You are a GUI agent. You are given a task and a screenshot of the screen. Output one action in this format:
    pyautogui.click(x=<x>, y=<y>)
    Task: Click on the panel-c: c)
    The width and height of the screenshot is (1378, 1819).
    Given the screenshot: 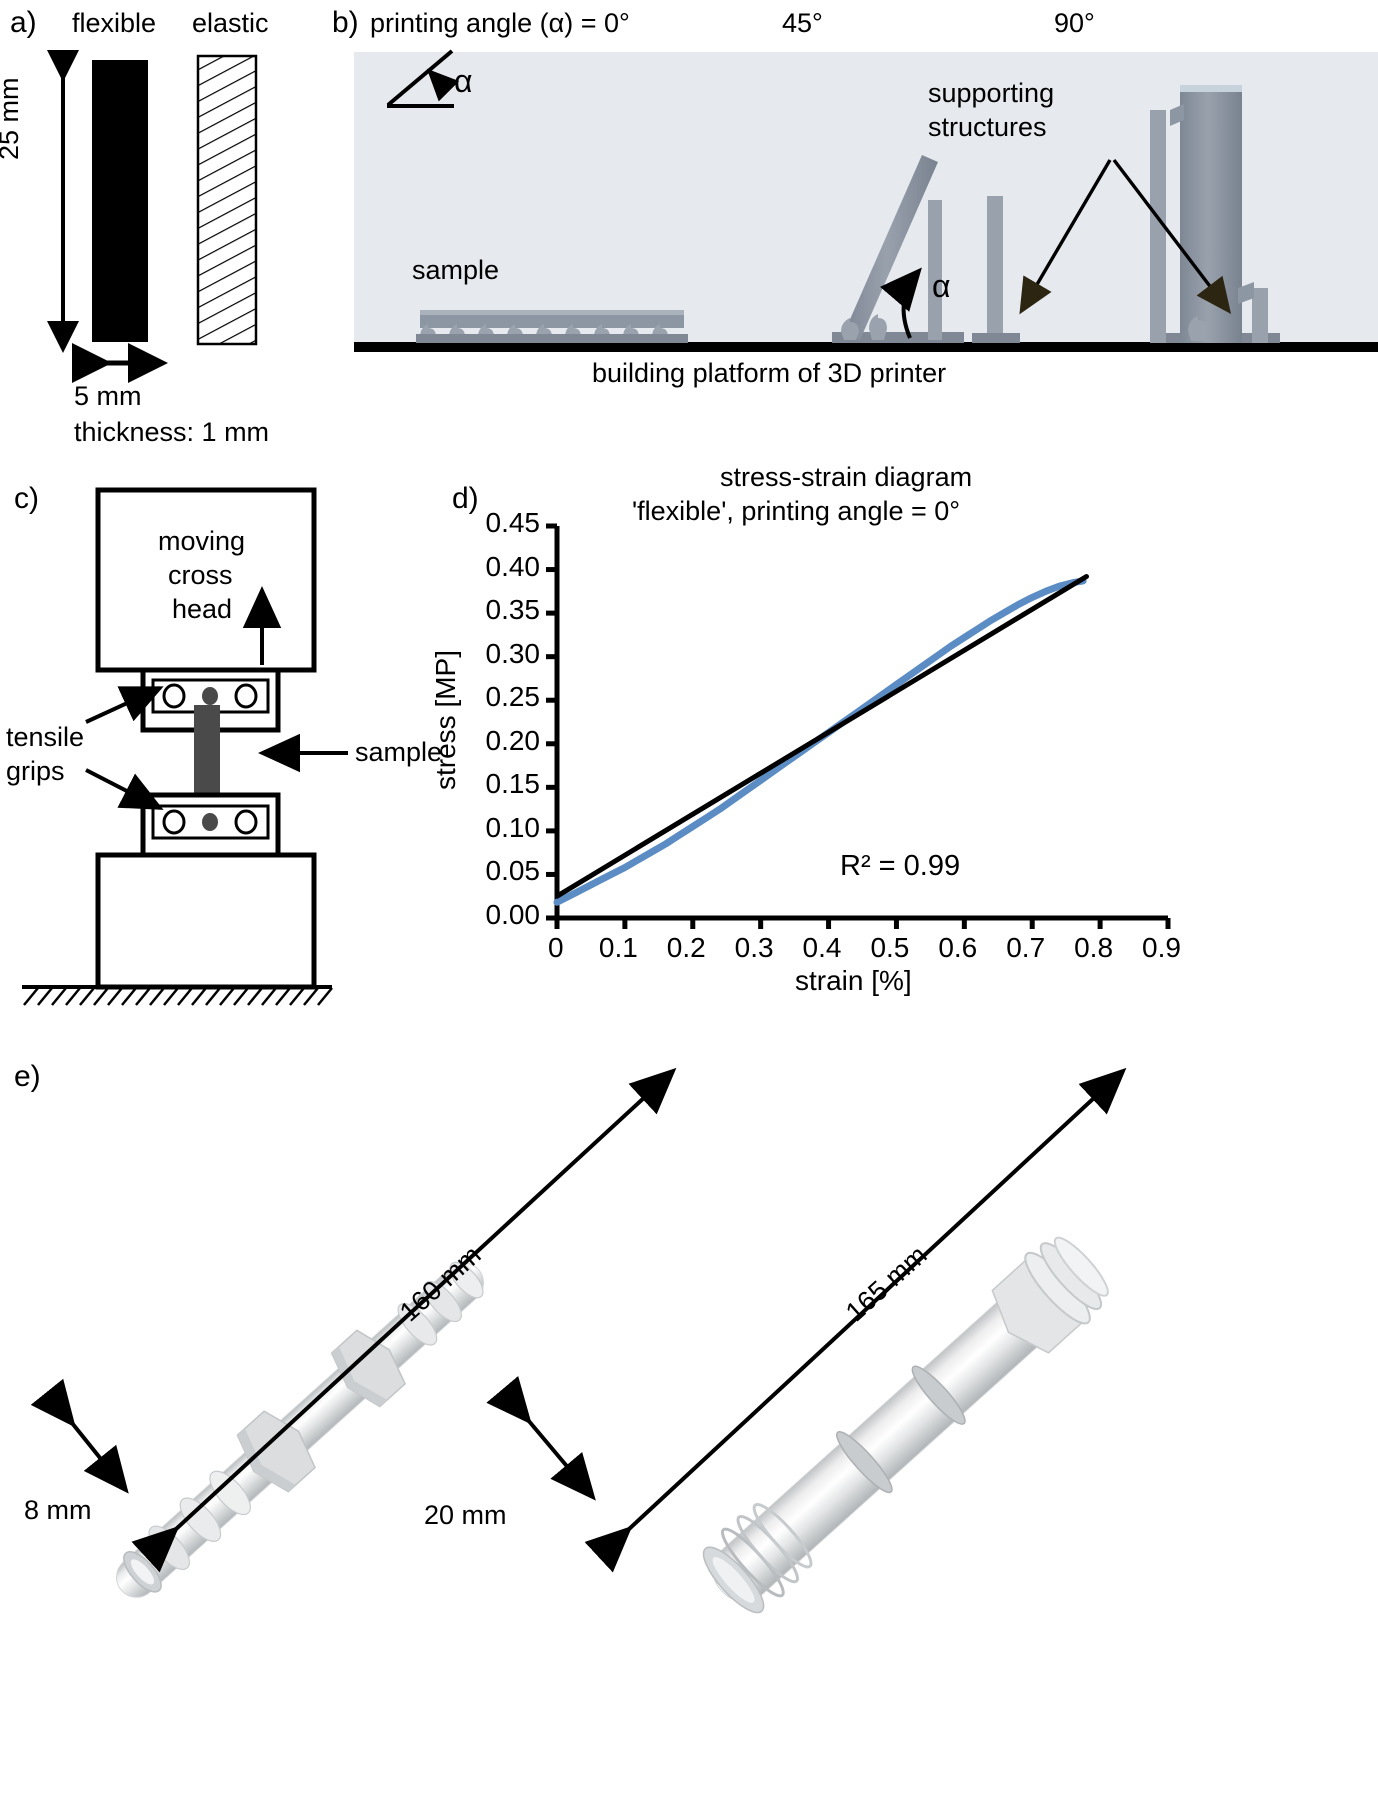 What is the action you would take?
    pyautogui.click(x=225, y=745)
    